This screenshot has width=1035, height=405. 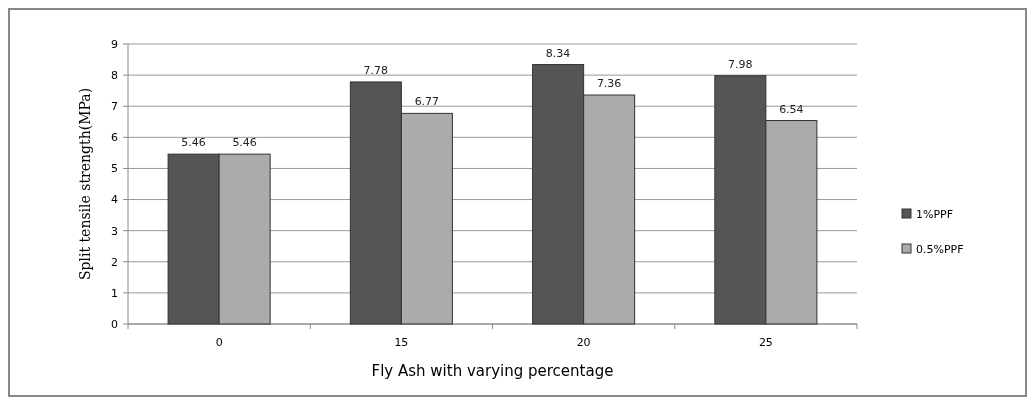 What do you see at coordinates (114, 293) in the screenshot?
I see `y-tick-label: 1` at bounding box center [114, 293].